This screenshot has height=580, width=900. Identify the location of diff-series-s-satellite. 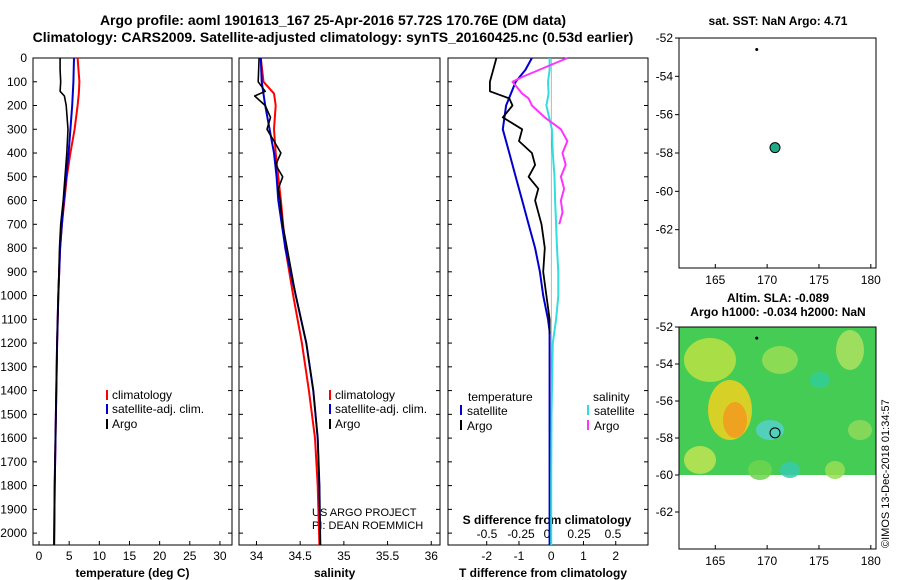
(552, 301).